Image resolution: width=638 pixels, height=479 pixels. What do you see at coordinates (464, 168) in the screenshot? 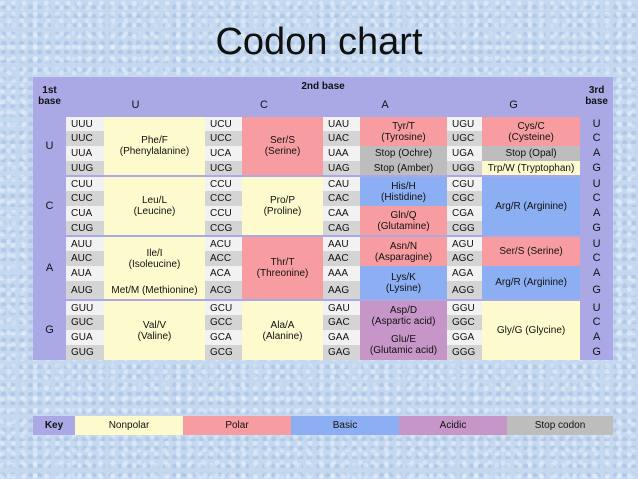
I see `codon: UGG` at bounding box center [464, 168].